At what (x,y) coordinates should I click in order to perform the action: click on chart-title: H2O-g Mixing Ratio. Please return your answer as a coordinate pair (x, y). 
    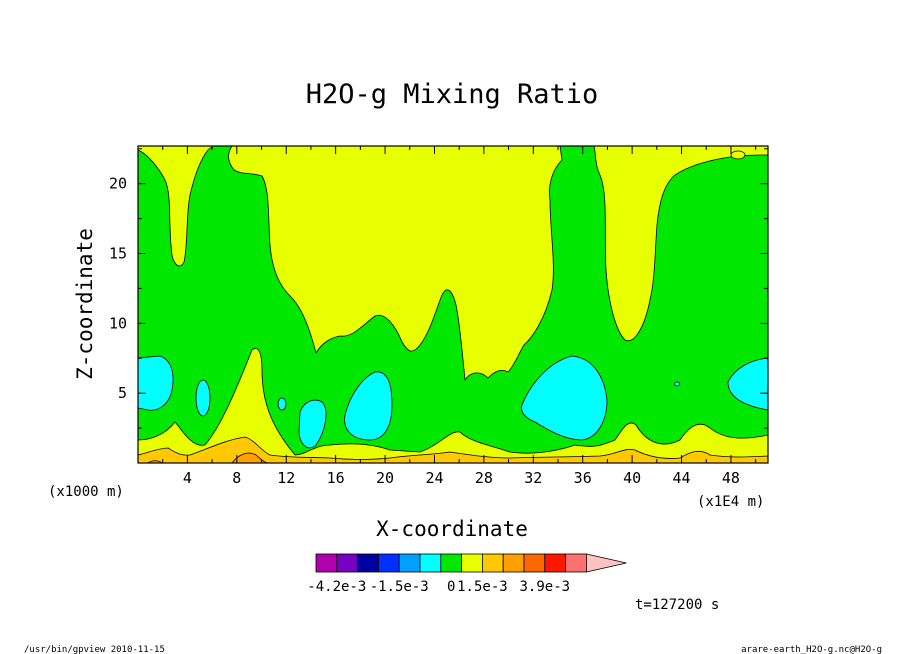
    Looking at the image, I should click on (452, 94).